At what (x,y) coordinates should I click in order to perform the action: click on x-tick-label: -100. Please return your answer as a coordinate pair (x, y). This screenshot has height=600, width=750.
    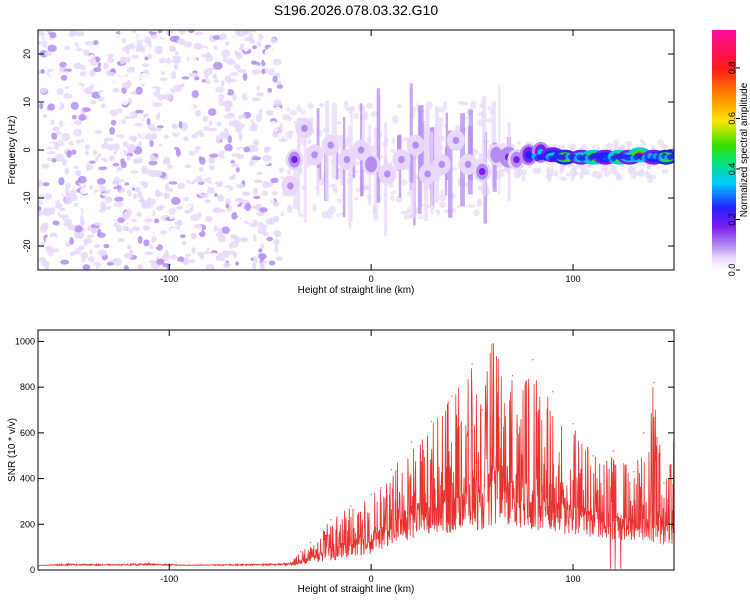
    Looking at the image, I should click on (169, 579).